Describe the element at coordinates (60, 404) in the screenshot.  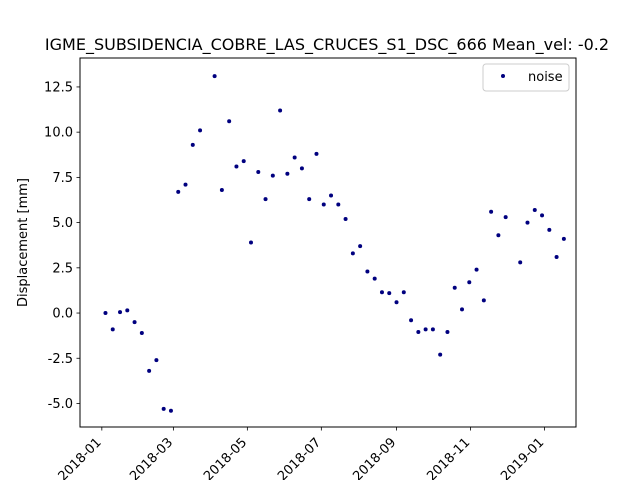
I see `y-tick-label: -5.0` at that location.